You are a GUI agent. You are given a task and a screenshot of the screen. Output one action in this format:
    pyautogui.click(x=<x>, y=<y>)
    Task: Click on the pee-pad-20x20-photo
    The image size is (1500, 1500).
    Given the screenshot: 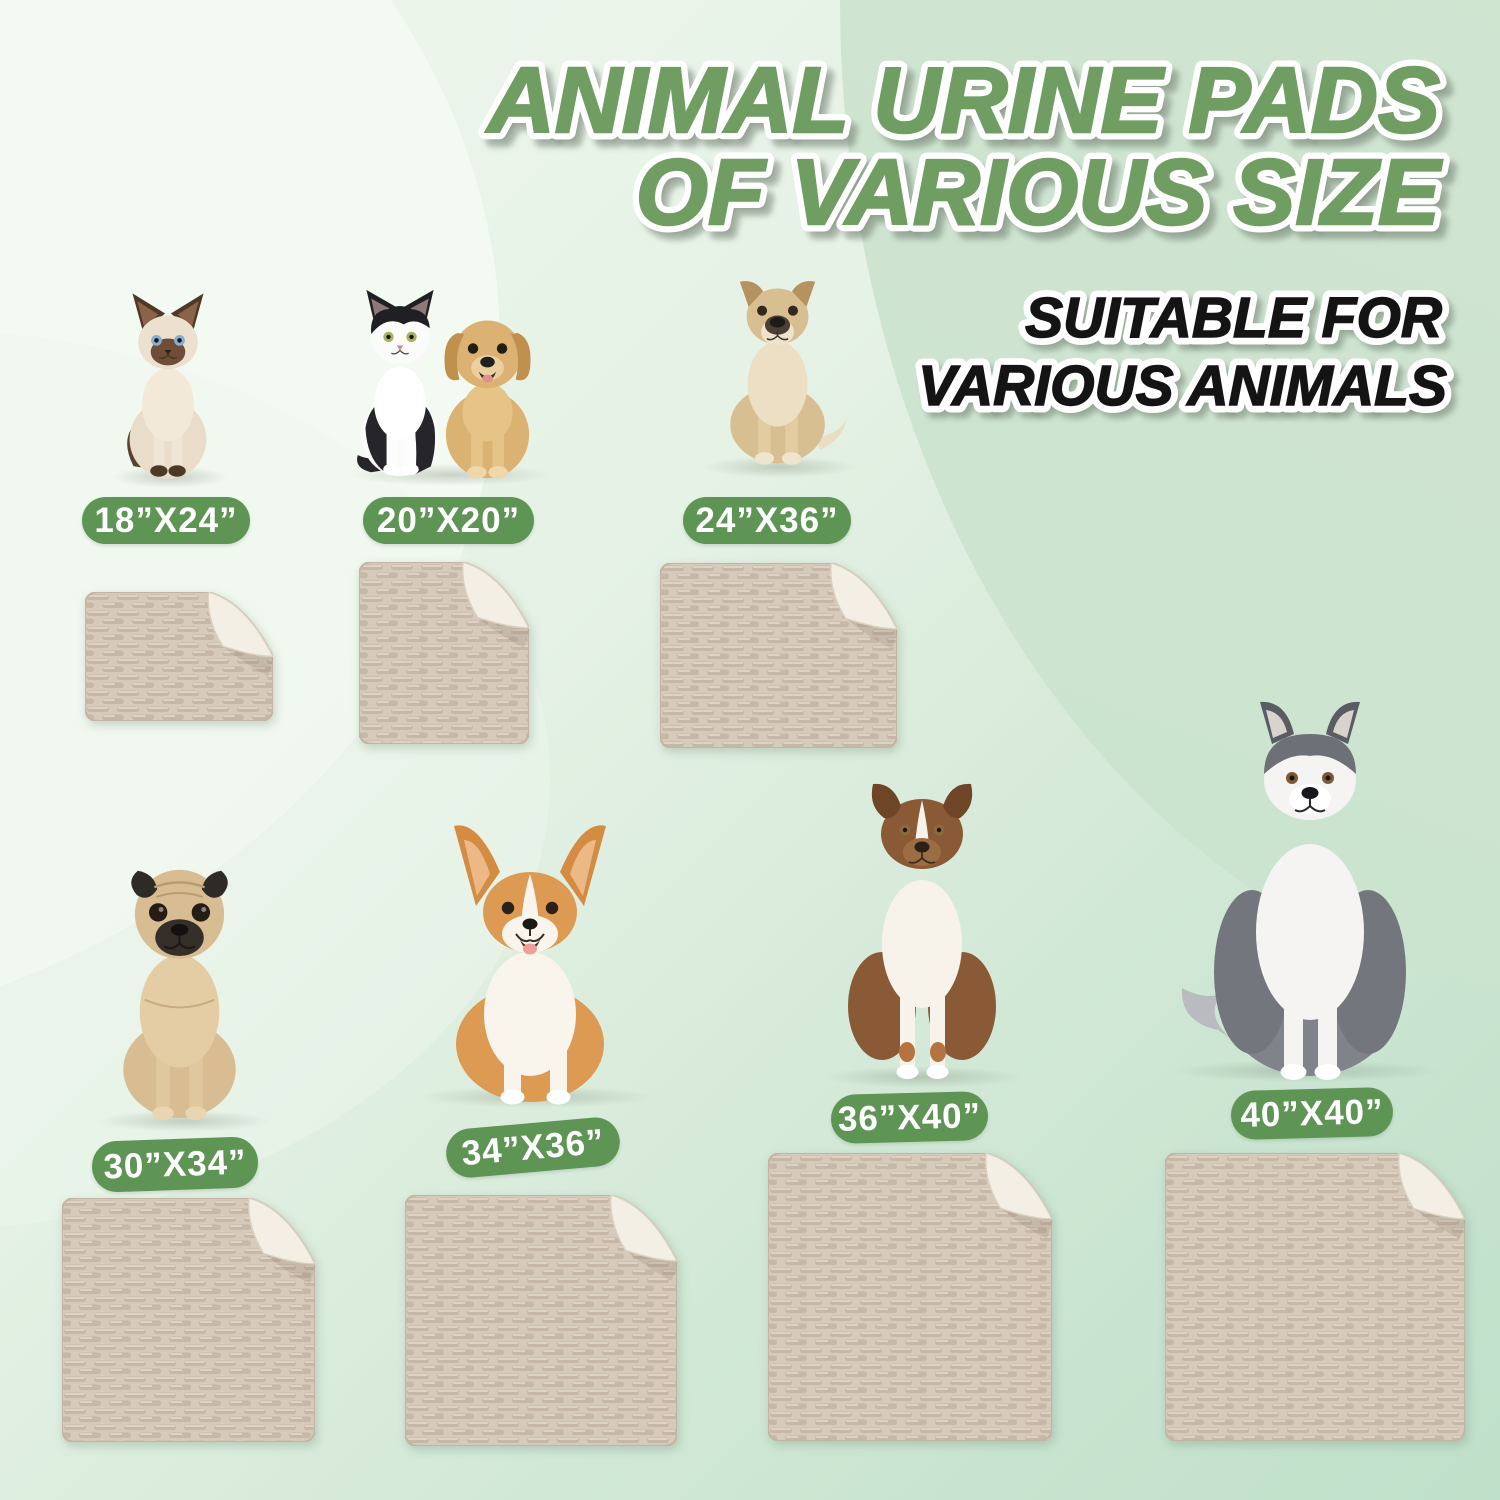 What is the action you would take?
    pyautogui.click(x=444, y=653)
    